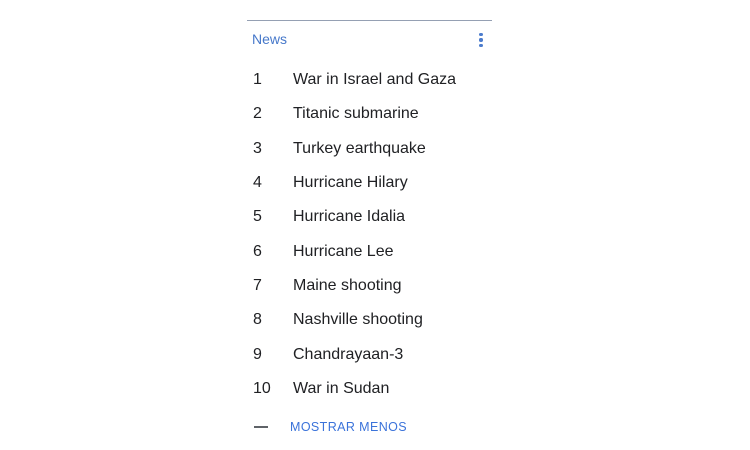  I want to click on kebab-menu-icon, so click(481, 40).